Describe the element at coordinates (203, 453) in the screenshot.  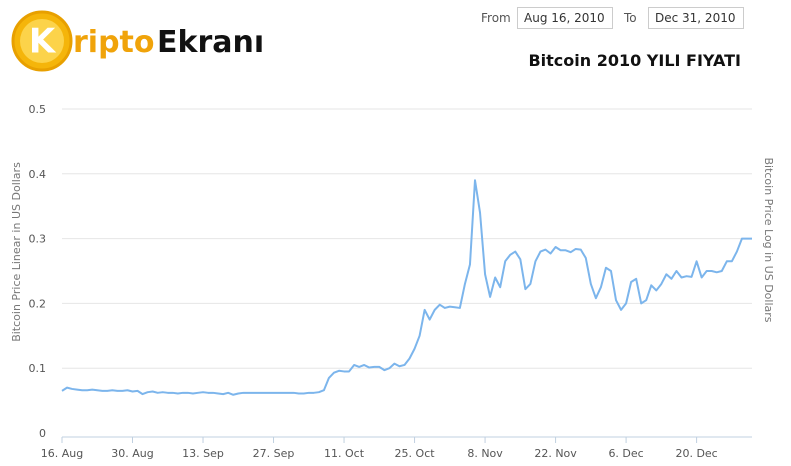
I see `x-tick-label: 13. Sep` at that location.